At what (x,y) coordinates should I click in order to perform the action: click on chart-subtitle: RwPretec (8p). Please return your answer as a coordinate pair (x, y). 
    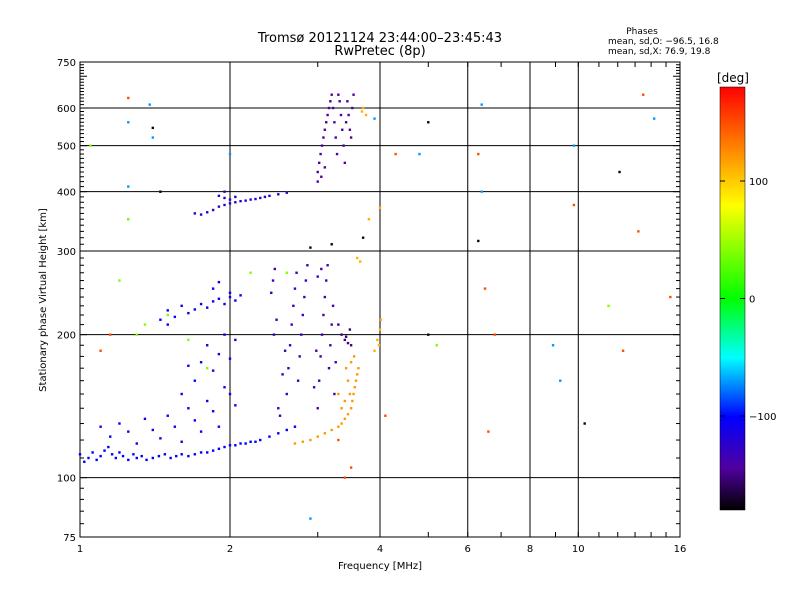
    Looking at the image, I should click on (379, 51).